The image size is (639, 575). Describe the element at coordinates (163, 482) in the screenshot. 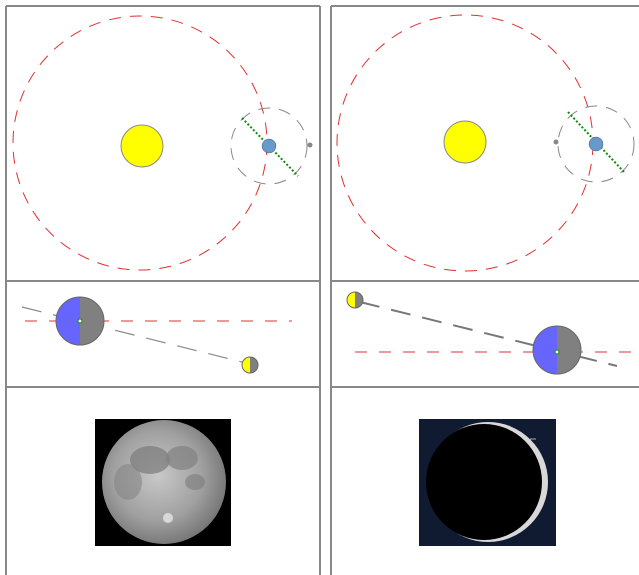

I see `moon-photo-full` at that location.